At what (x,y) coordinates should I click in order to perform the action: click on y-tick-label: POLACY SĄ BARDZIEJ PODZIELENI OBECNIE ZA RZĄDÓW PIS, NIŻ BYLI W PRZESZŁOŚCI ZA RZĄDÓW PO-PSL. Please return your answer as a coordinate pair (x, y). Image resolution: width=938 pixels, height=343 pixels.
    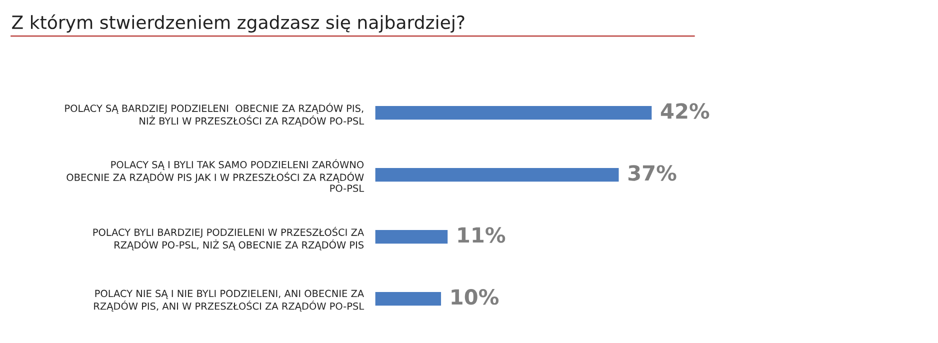
    Looking at the image, I should click on (214, 114).